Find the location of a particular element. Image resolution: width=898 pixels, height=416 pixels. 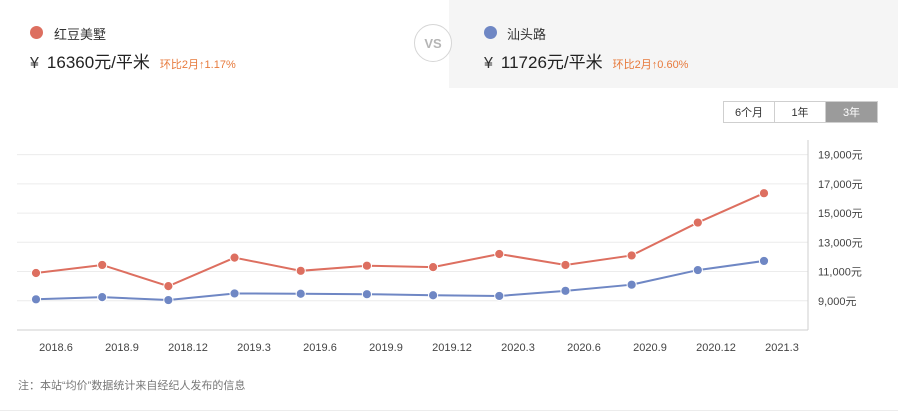

vs-badge: VS is located at coordinates (433, 43).